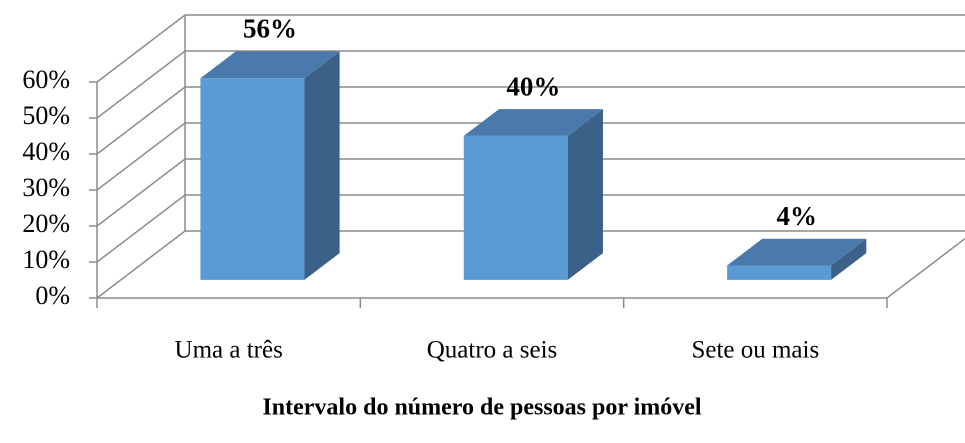 The image size is (965, 443). What do you see at coordinates (46, 259) in the screenshot?
I see `y-tick-label: 10%` at bounding box center [46, 259].